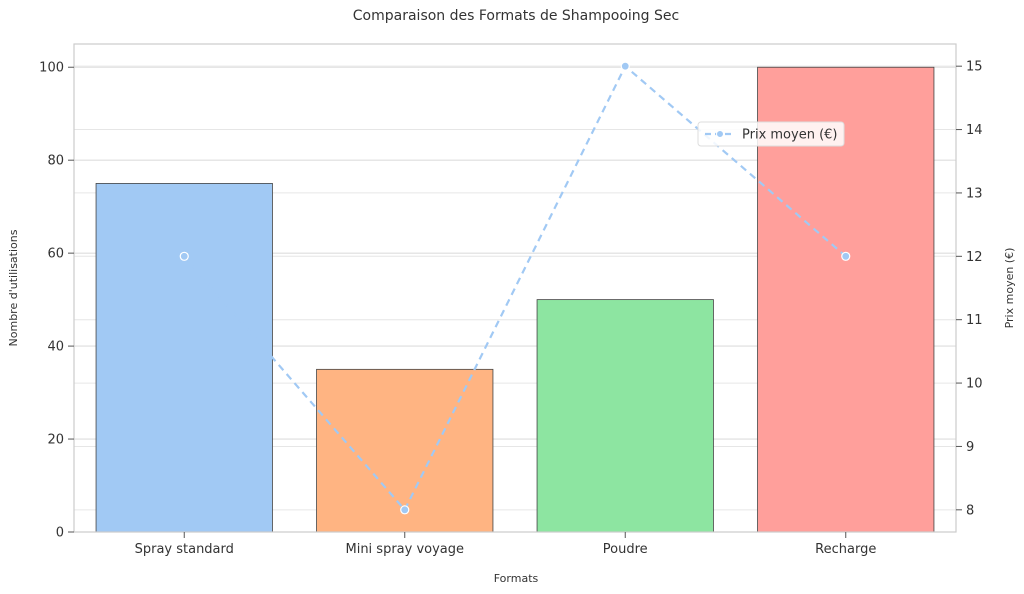  What do you see at coordinates (55, 161) in the screenshot?
I see `y-tick-label: 80` at bounding box center [55, 161].